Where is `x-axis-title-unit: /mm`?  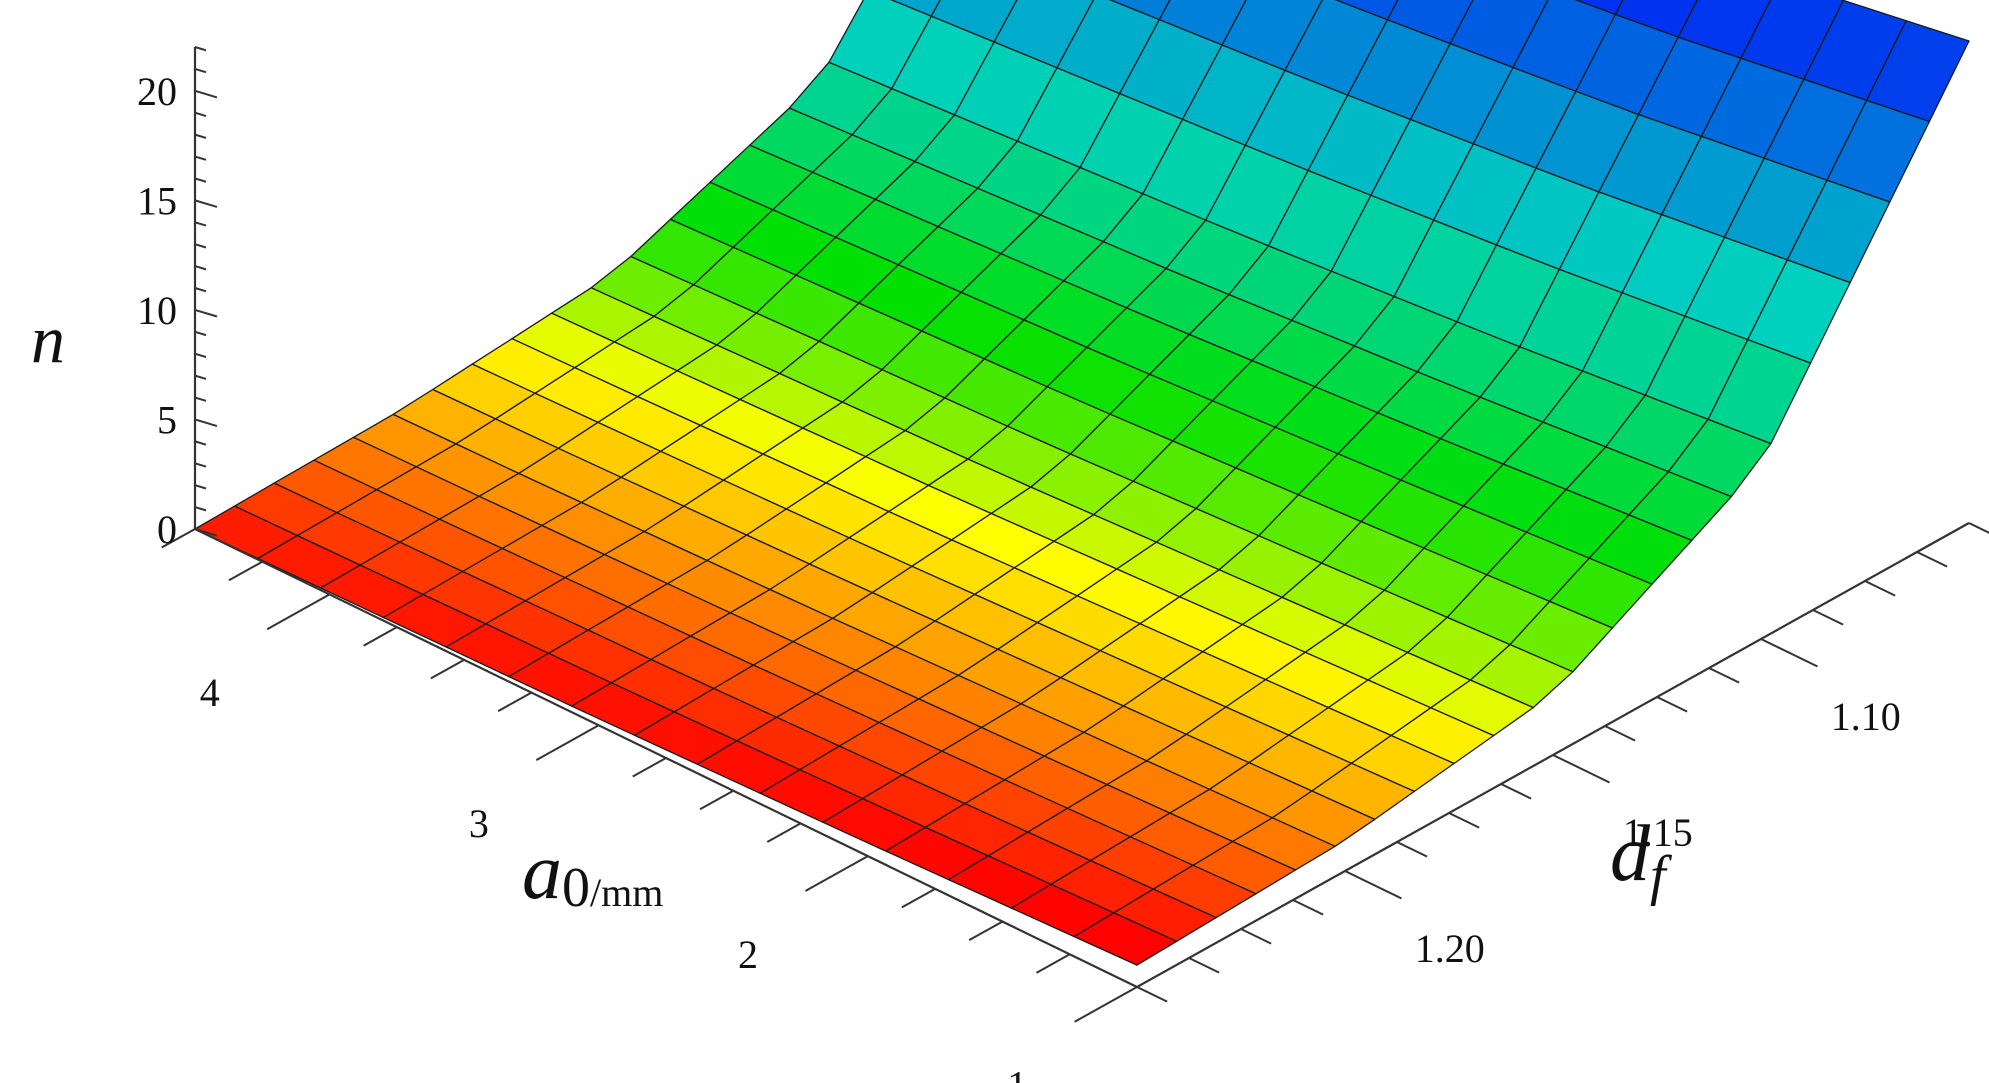
x-axis-title-unit: /mm is located at coordinates (626, 892).